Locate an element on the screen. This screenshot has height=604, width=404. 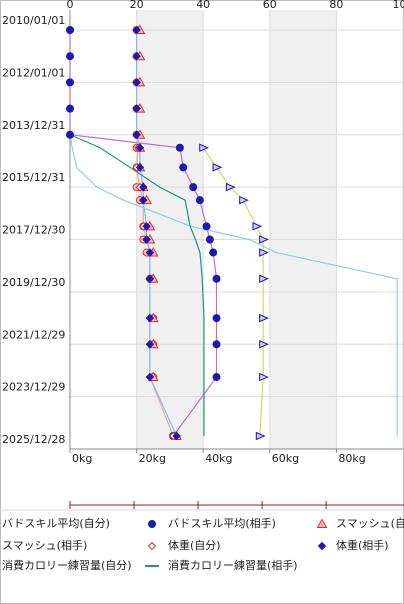
x-tick-label: 100 is located at coordinates (398, 5).